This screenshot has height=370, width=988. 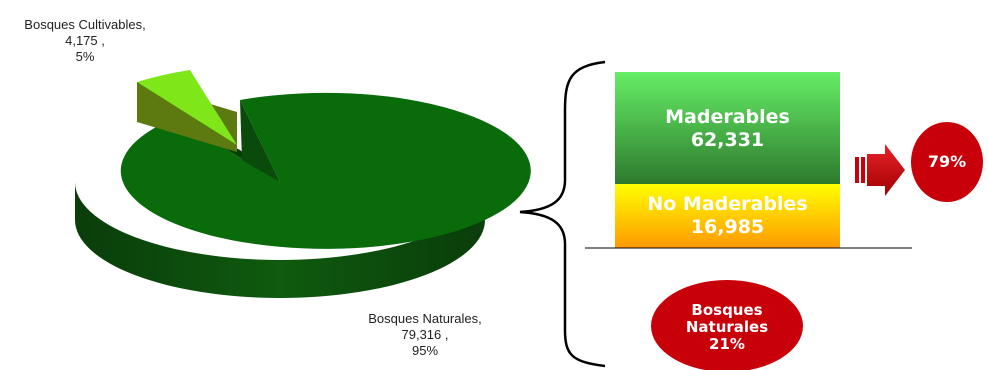 I want to click on maderables-title: Maderables, so click(x=727, y=117).